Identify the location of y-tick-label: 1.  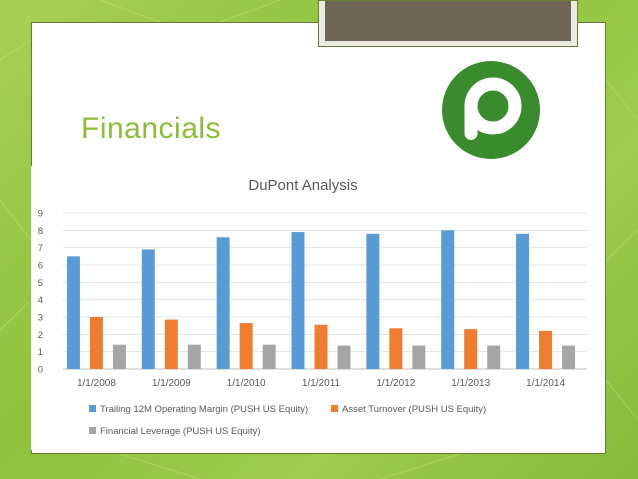
(40, 352).